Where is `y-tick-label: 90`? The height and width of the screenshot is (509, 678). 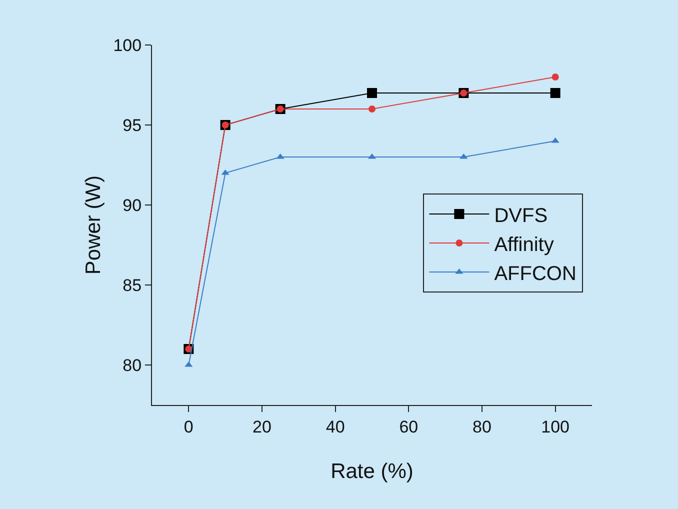
y-tick-label: 90 is located at coordinates (132, 205).